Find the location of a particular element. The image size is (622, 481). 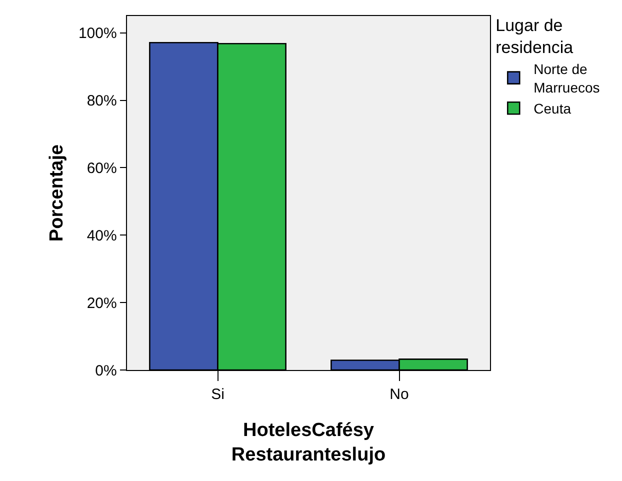

x-tick-label: Si is located at coordinates (217, 395).